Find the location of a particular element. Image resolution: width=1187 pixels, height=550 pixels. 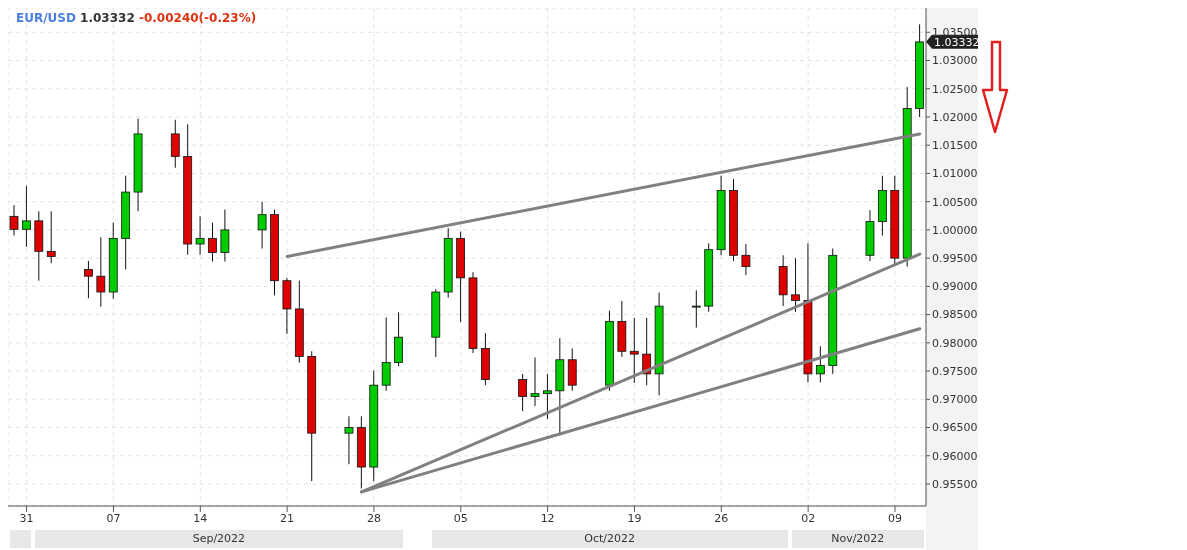

x-tick-label: 05 is located at coordinates (460, 518).